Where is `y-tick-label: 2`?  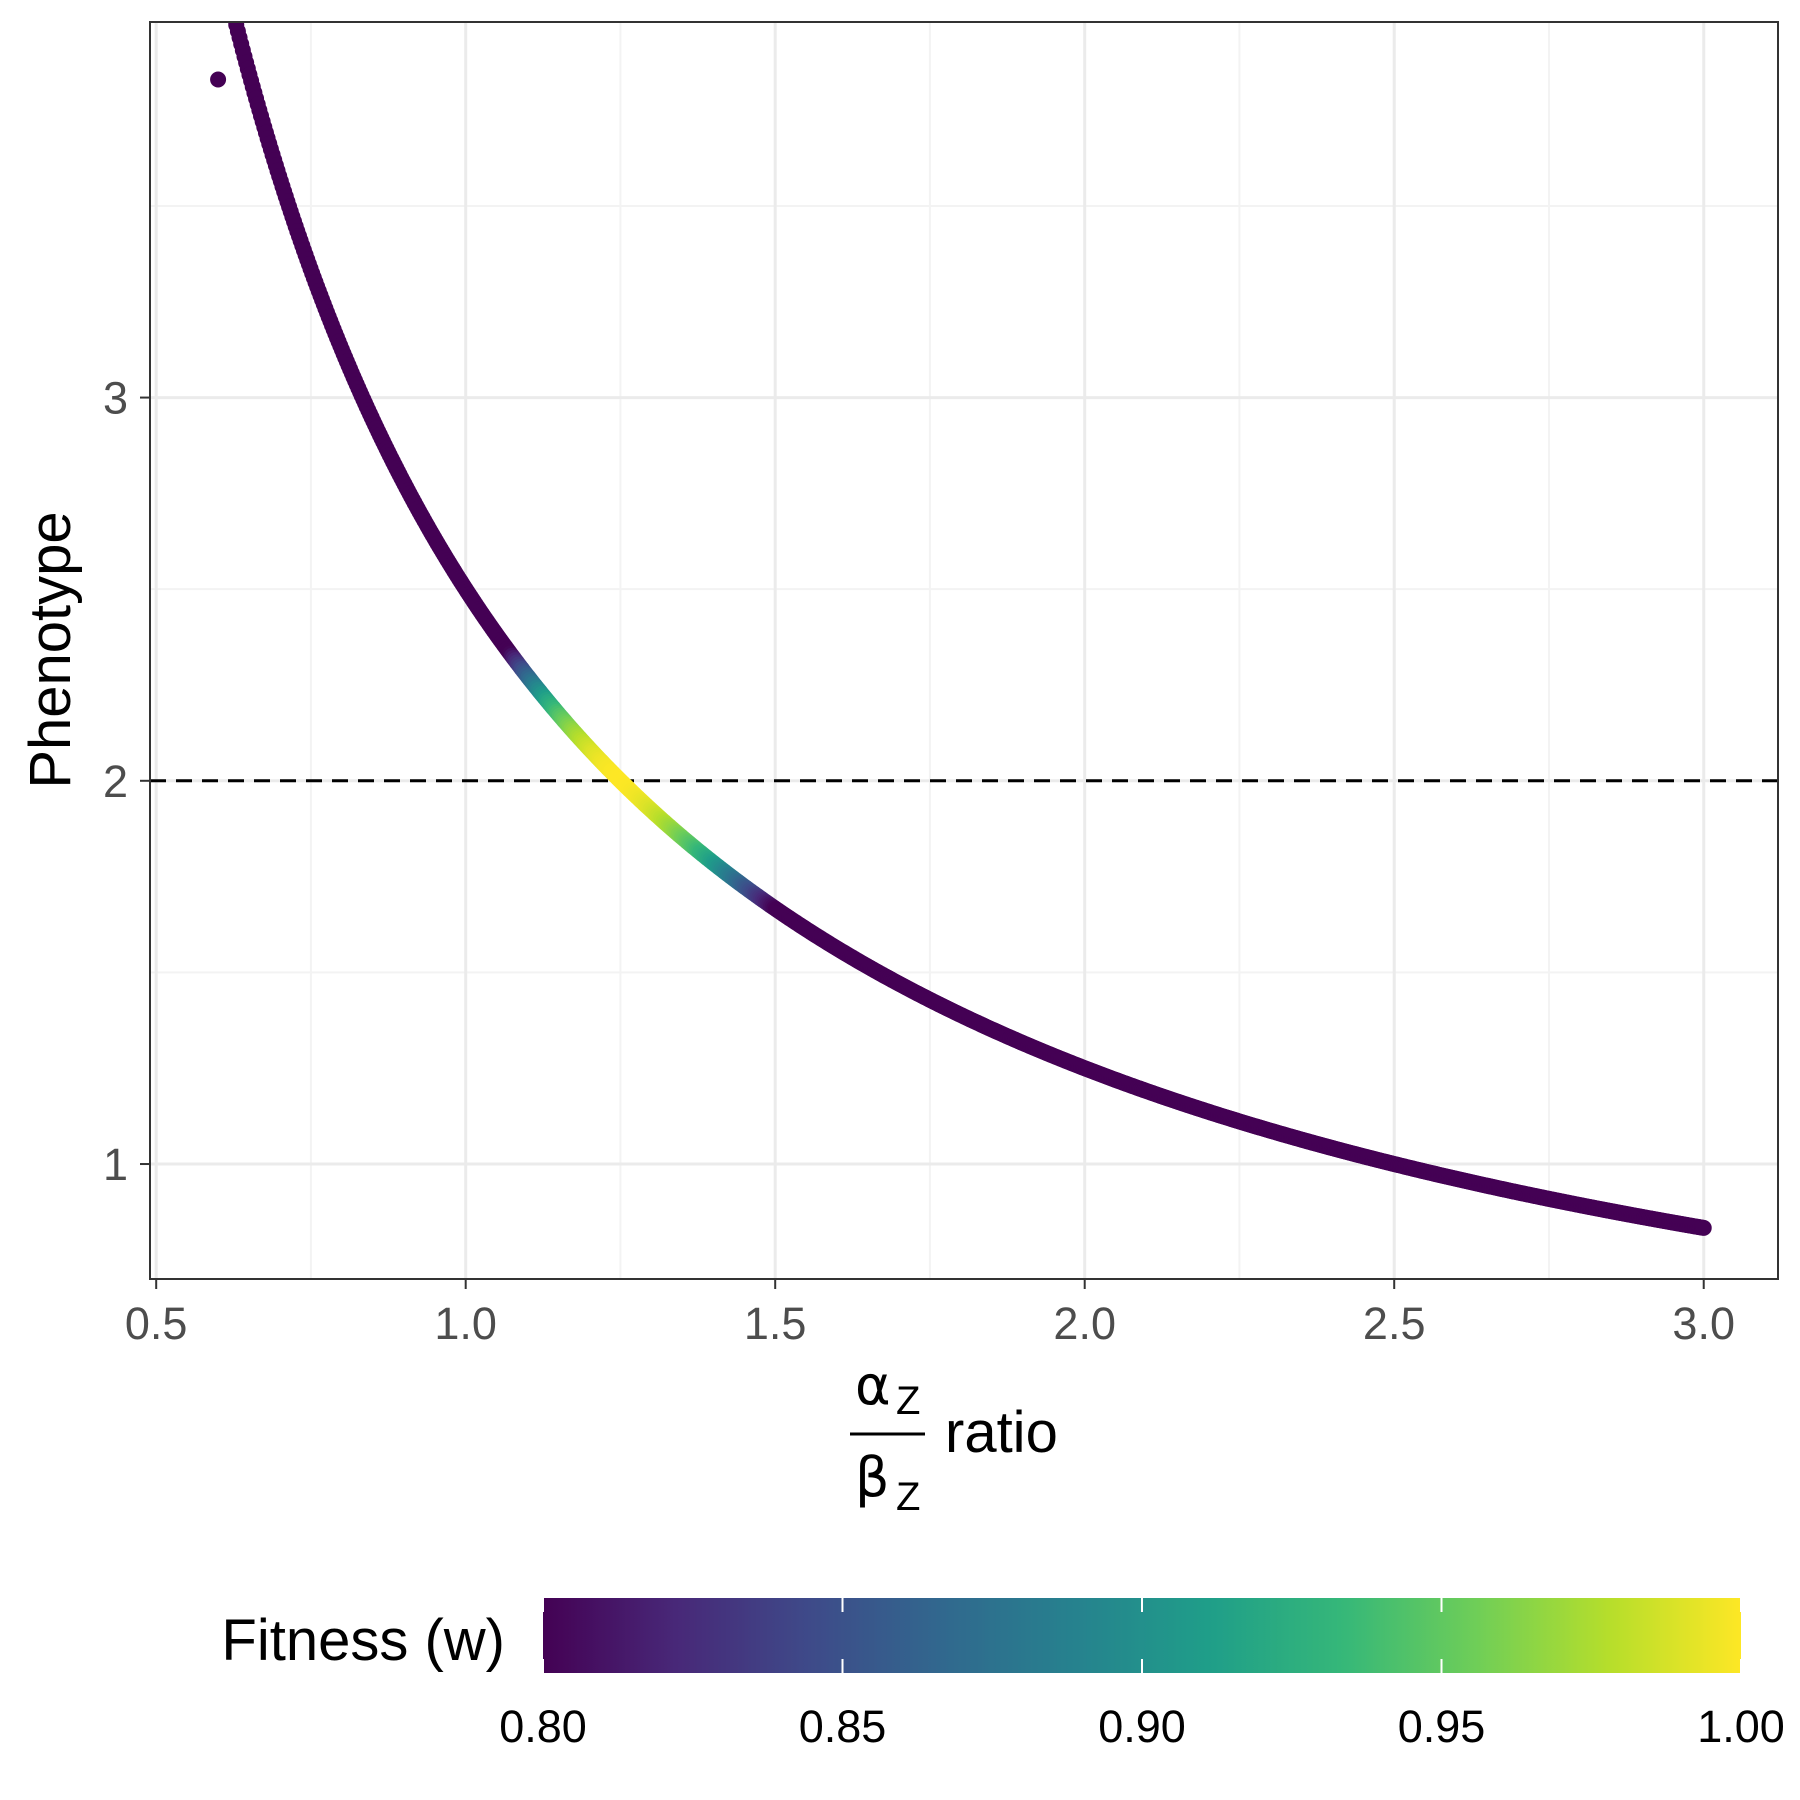 y-tick-label: 2 is located at coordinates (115, 781).